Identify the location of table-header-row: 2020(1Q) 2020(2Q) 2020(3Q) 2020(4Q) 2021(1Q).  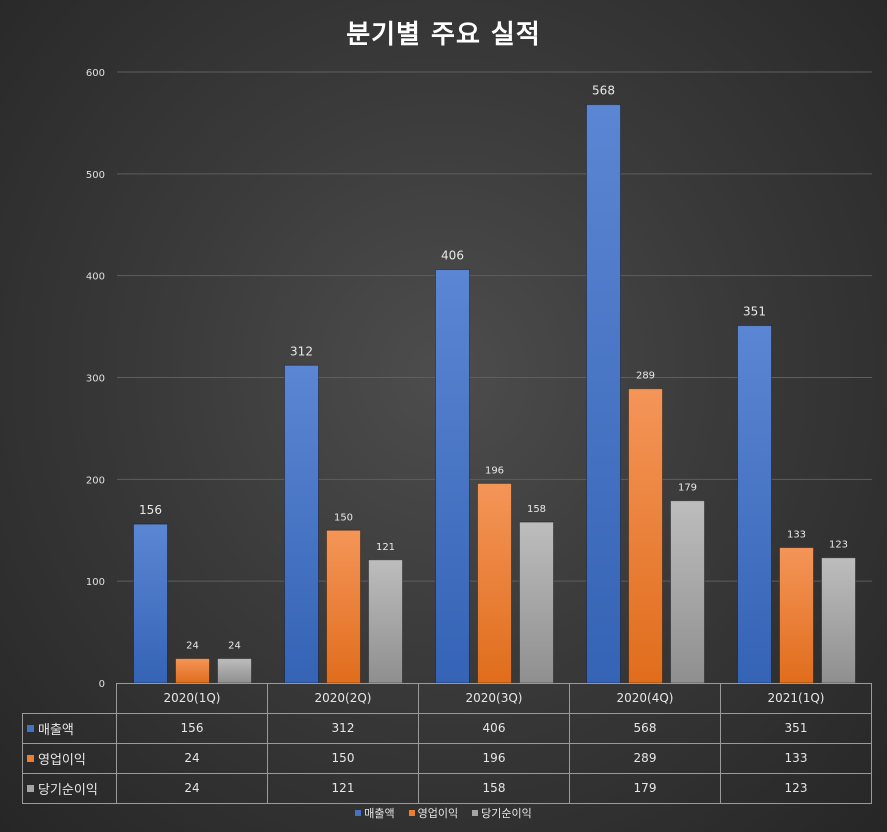
(447, 698).